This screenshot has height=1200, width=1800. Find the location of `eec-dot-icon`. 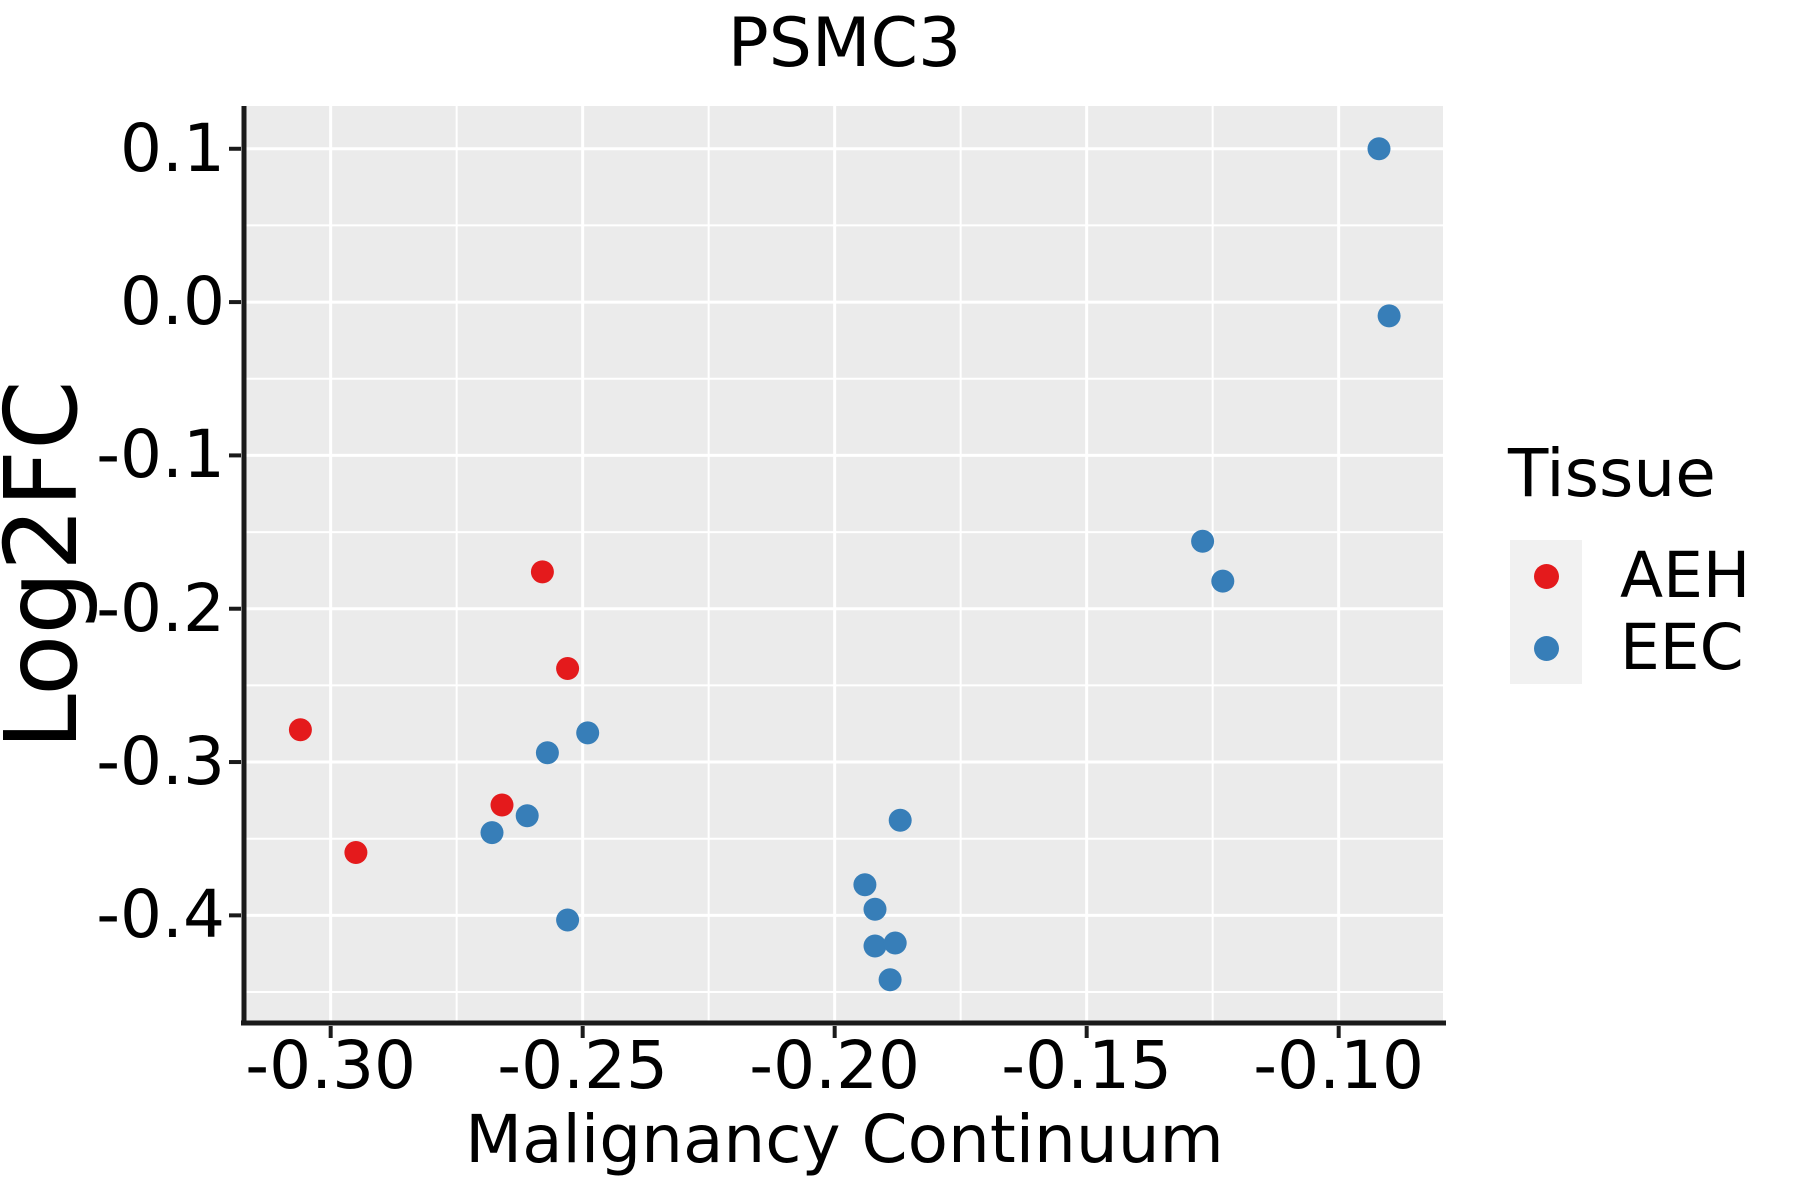

eec-dot-icon is located at coordinates (1546, 648).